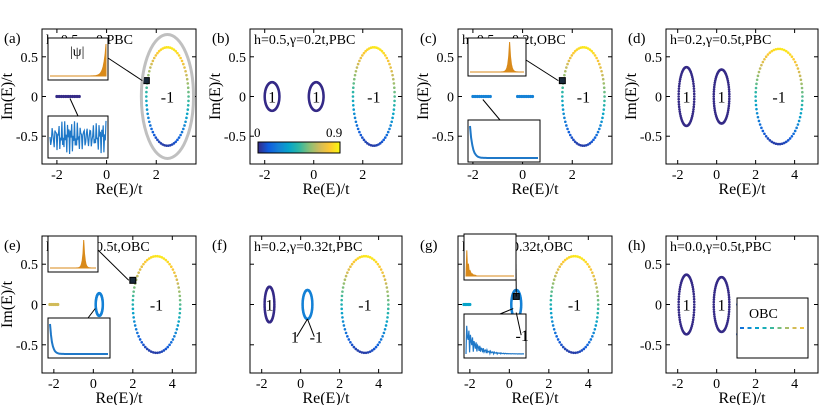 Image resolution: width=831 pixels, height=405 pixels. What do you see at coordinates (73, 254) in the screenshot?
I see `wavefunction-curve` at bounding box center [73, 254].